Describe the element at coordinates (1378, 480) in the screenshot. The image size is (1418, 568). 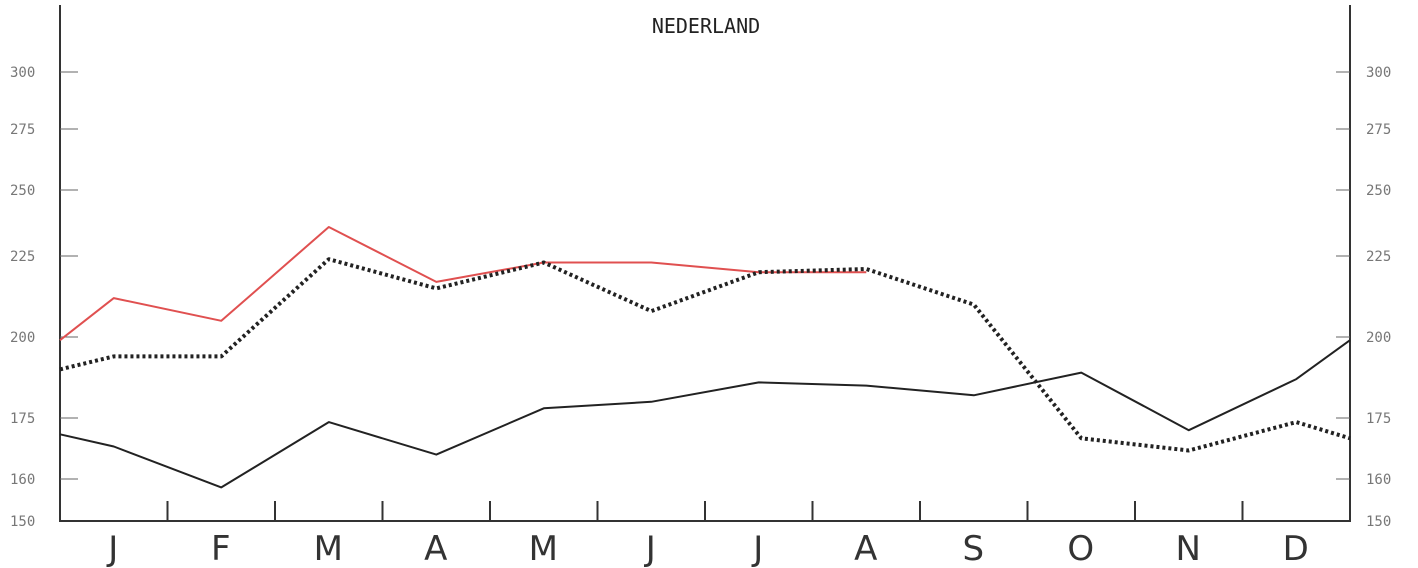
I see `y-tick-label-right: 160` at that location.